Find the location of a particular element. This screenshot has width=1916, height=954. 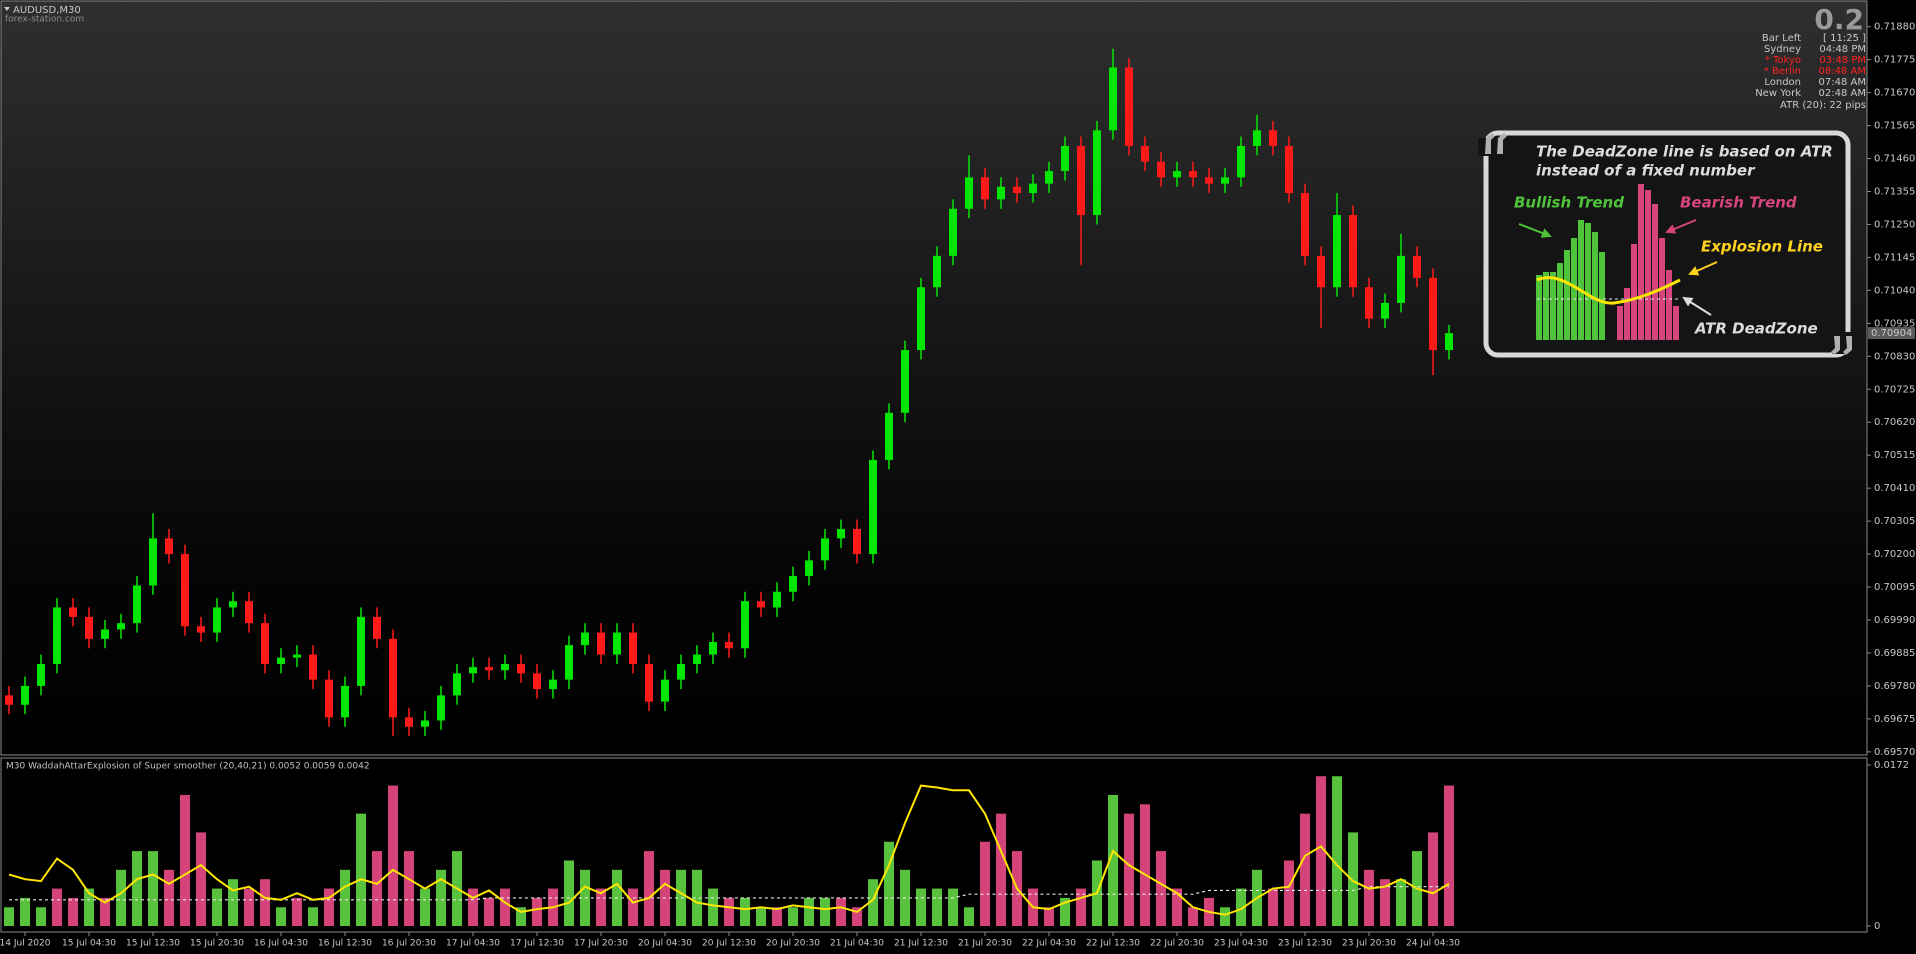

info-label: * Tokyo is located at coordinates (1783, 60).